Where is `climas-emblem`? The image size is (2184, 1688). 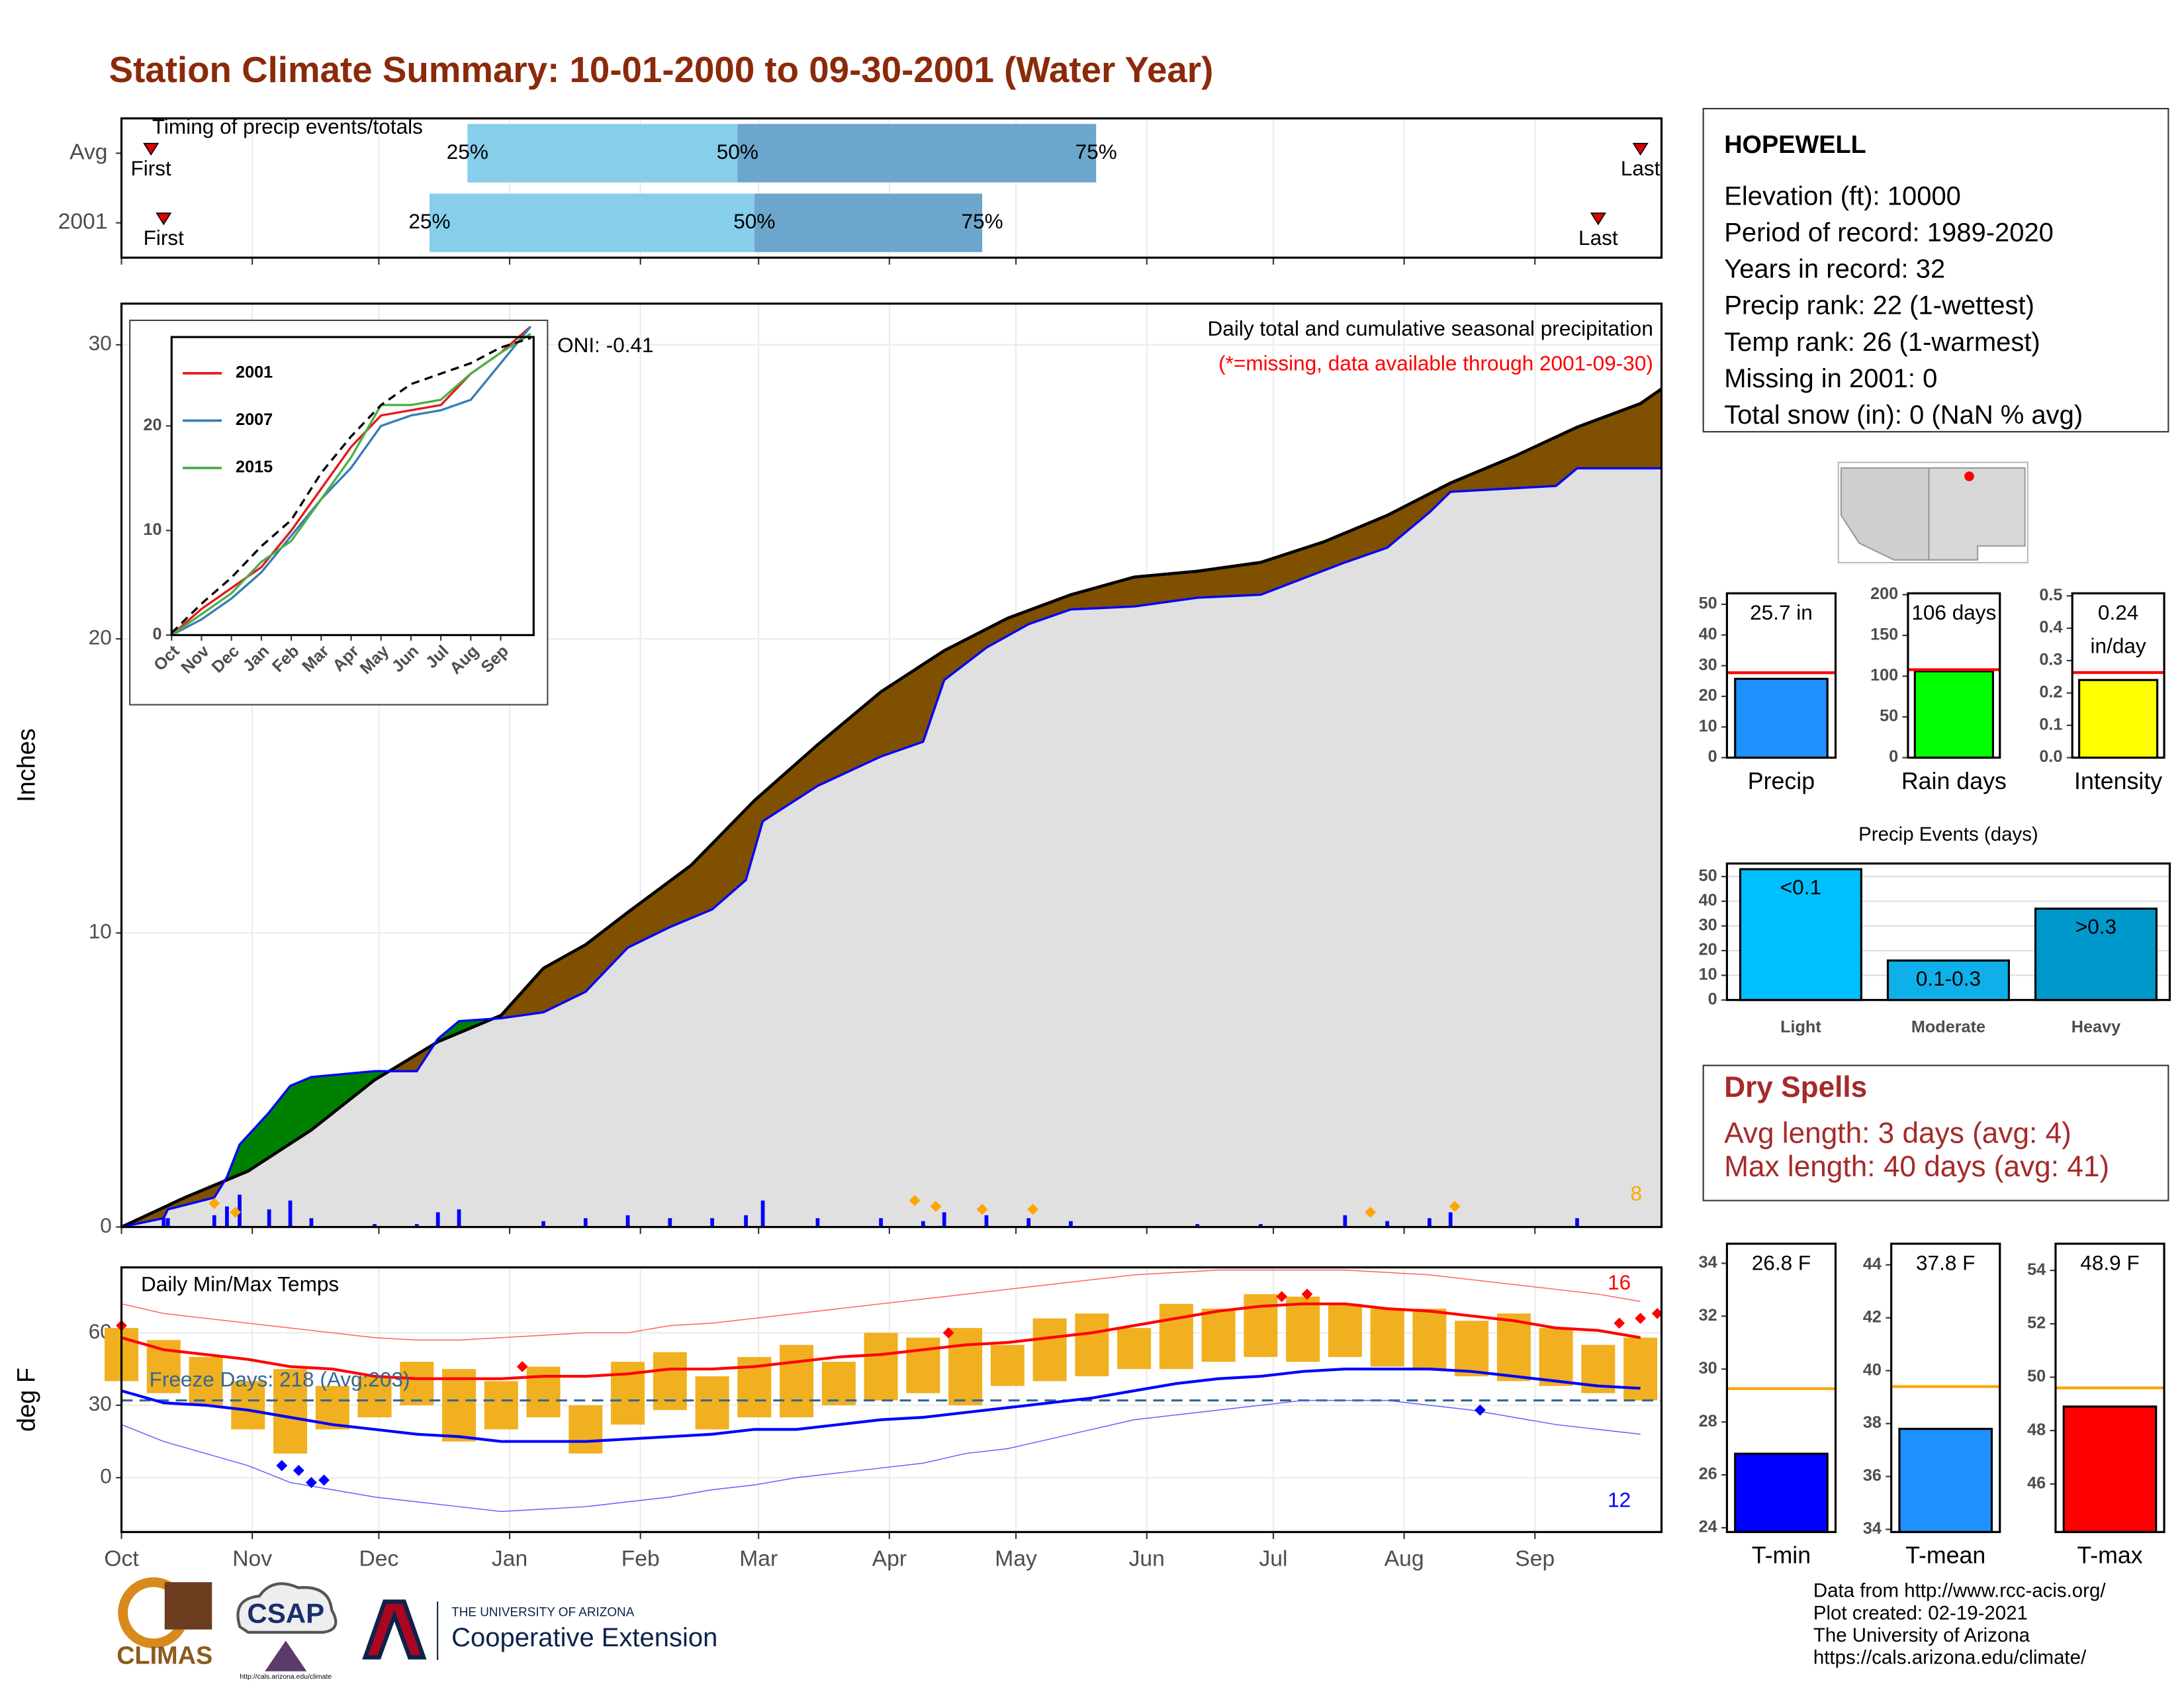 climas-emblem is located at coordinates (188, 1606).